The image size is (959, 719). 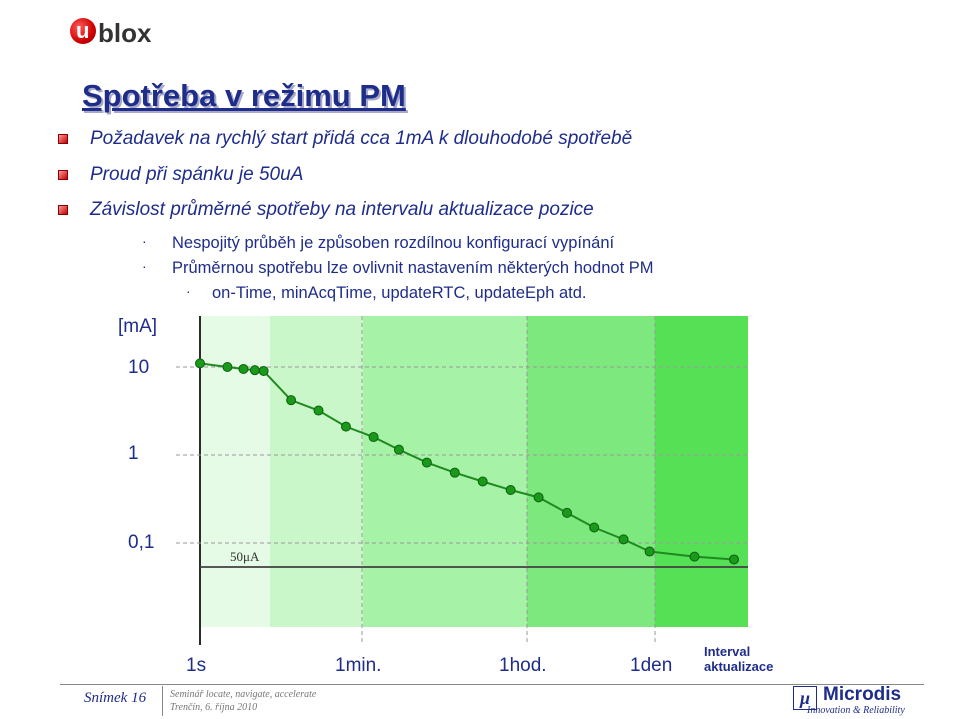 What do you see at coordinates (358, 665) in the screenshot?
I see `x-tick-1min: 1min.` at bounding box center [358, 665].